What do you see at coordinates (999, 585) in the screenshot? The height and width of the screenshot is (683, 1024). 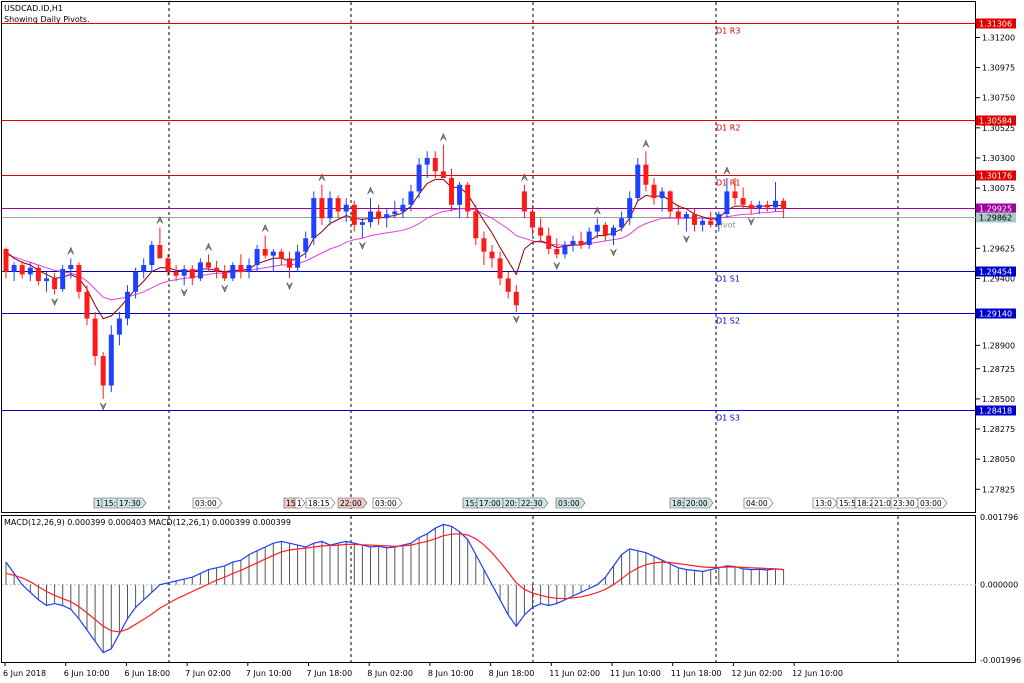 I see `macd-tick-label: 0.000000` at bounding box center [999, 585].